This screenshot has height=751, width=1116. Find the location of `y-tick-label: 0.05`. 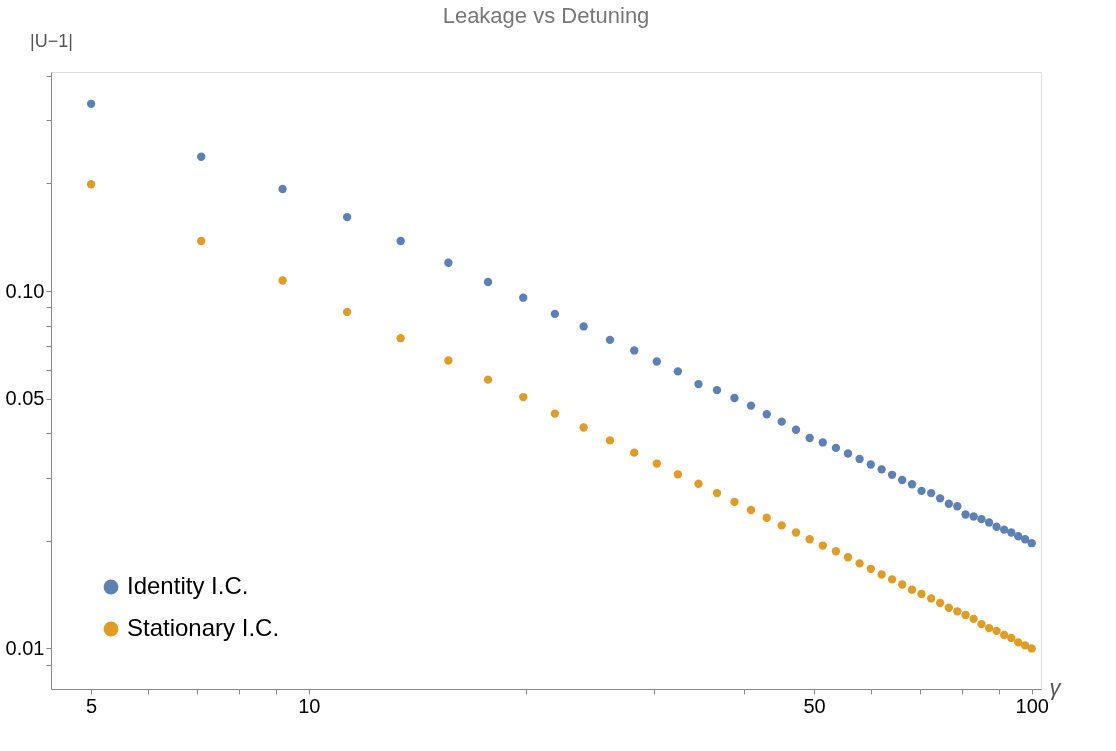

y-tick-label: 0.05 is located at coordinates (25, 398).